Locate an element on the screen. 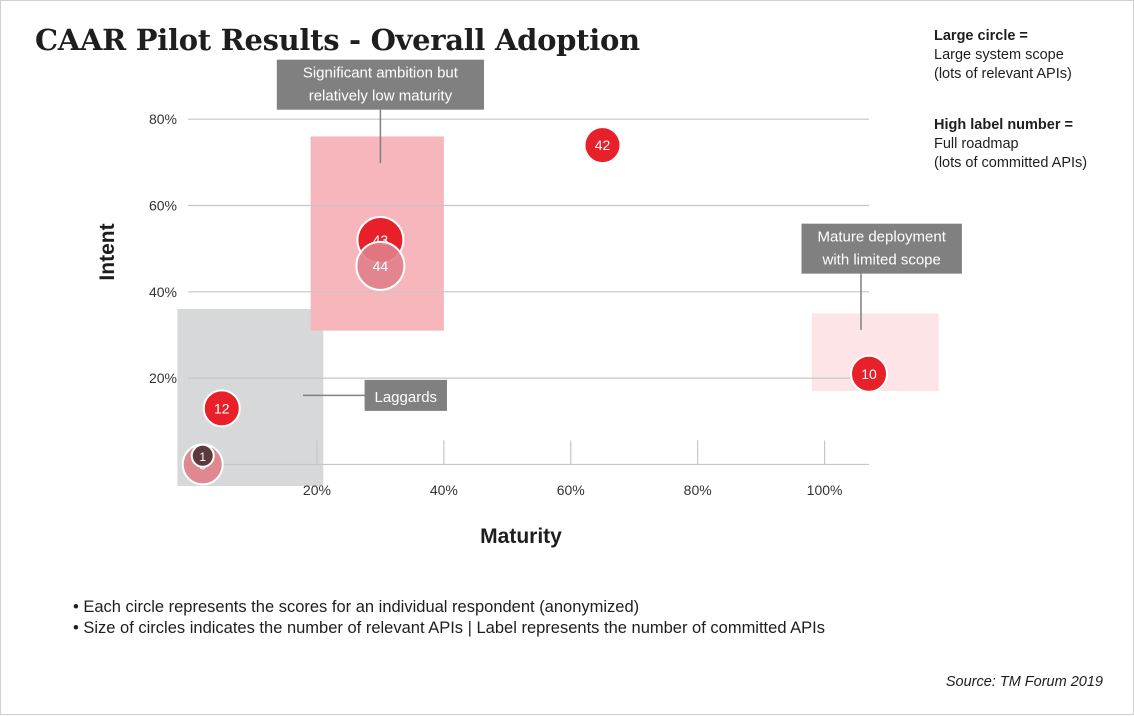 The image size is (1134, 716). bubble-label: 10 is located at coordinates (869, 374).